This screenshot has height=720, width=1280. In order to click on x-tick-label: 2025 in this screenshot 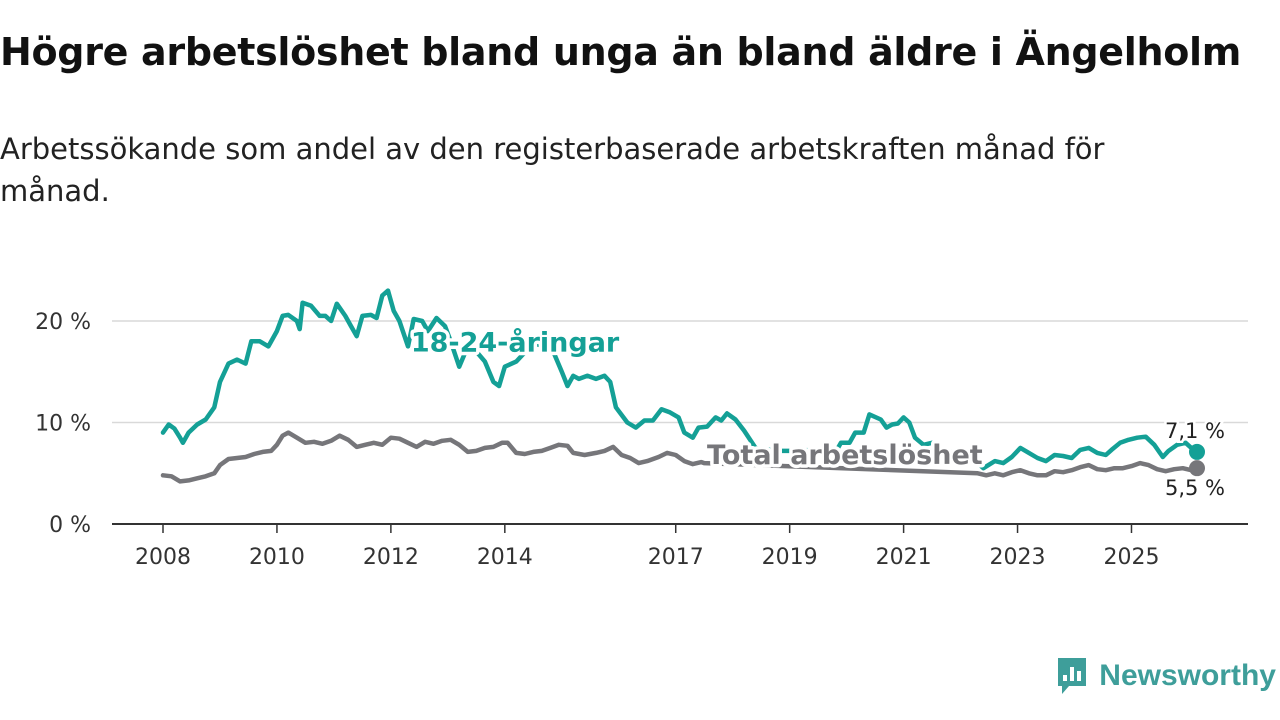, I will do `click(1131, 557)`.